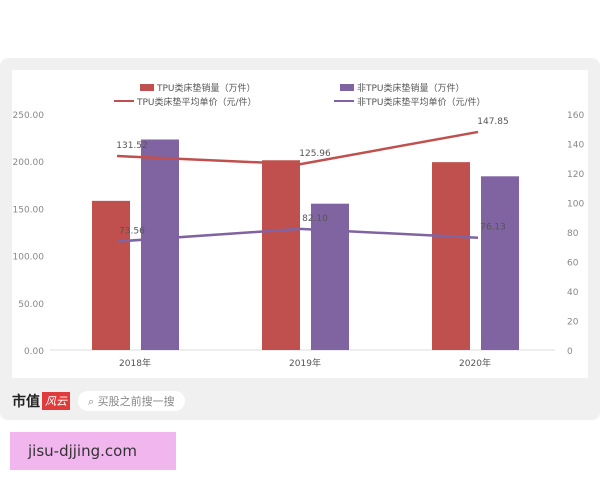 The image size is (600, 480). I want to click on line-non-tpu-price, so click(297, 235).